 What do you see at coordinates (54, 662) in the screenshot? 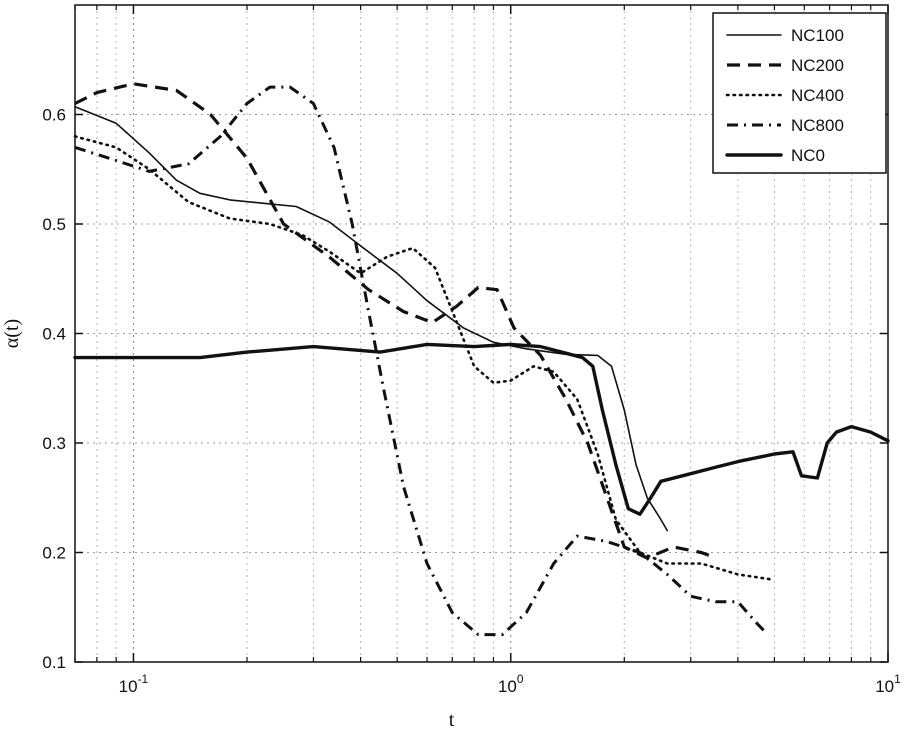
I see `y-tick-label: 0.1` at bounding box center [54, 662].